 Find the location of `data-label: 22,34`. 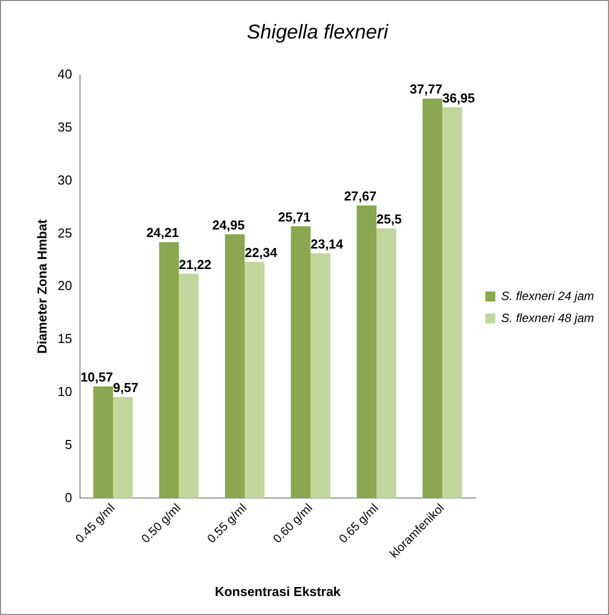

data-label: 22,34 is located at coordinates (261, 252).